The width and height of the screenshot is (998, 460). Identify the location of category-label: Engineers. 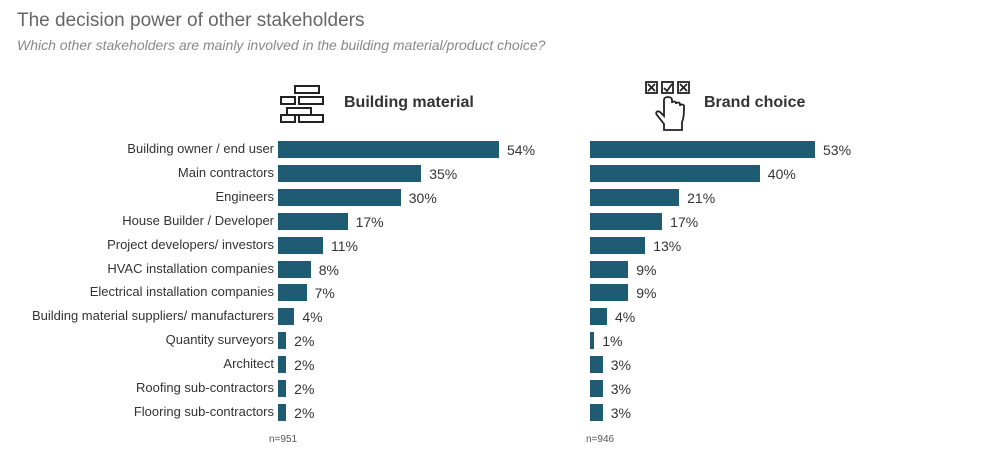
(244, 196).